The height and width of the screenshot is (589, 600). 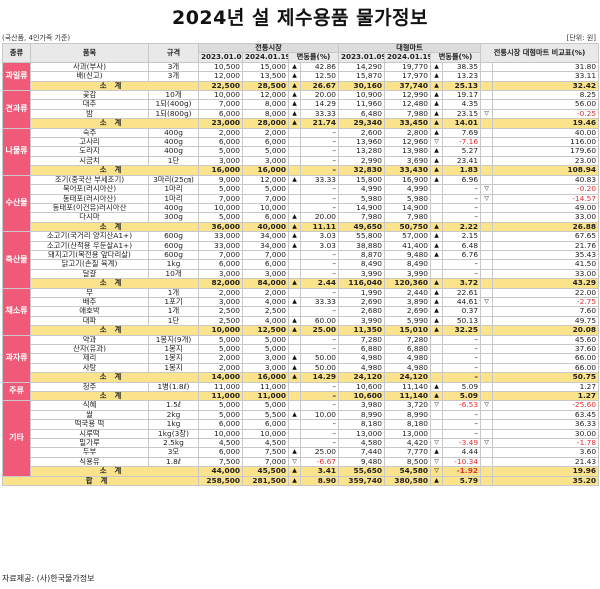 What do you see at coordinates (89, 53) in the screenshot?
I see `header-item: 품목` at bounding box center [89, 53].